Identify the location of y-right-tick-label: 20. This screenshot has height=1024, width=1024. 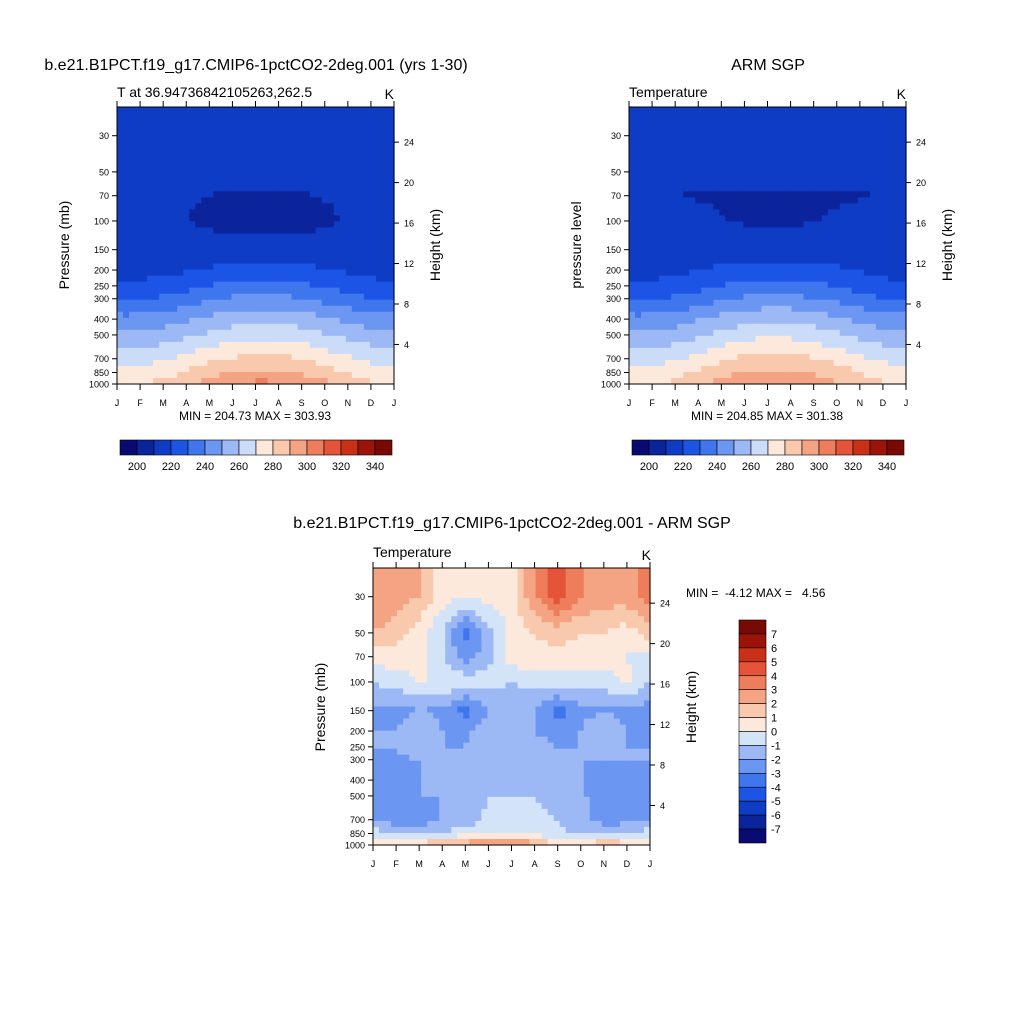
(921, 183).